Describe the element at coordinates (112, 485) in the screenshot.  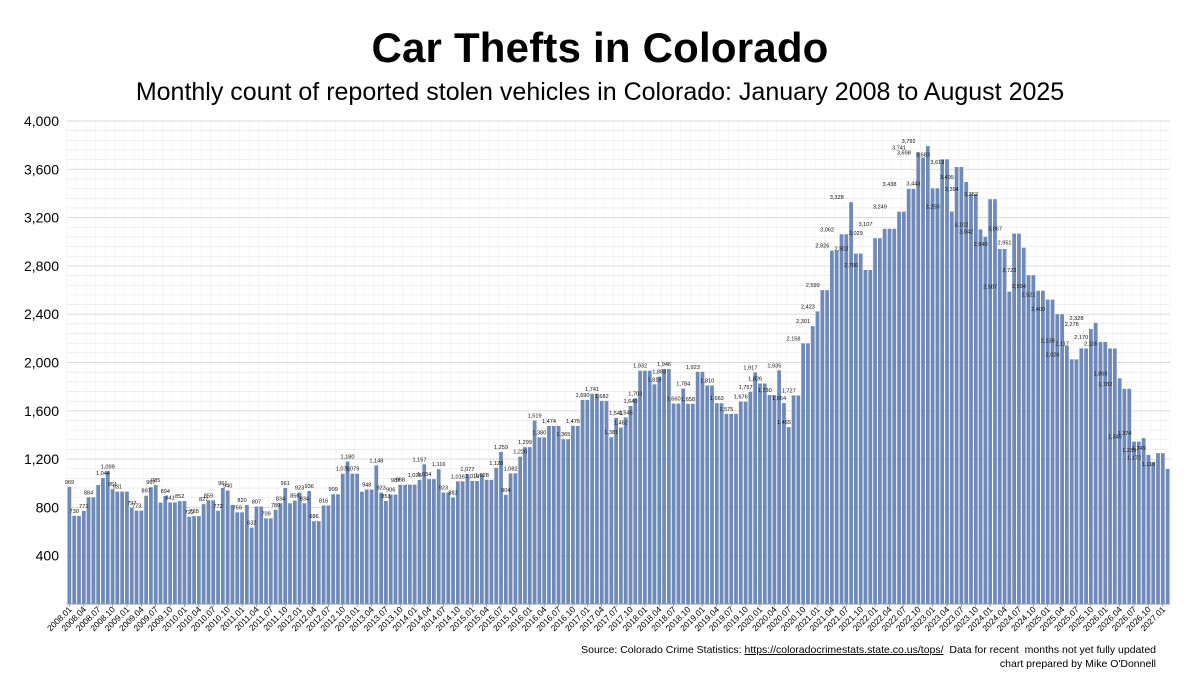
I see `bar-value-label: 951` at that location.